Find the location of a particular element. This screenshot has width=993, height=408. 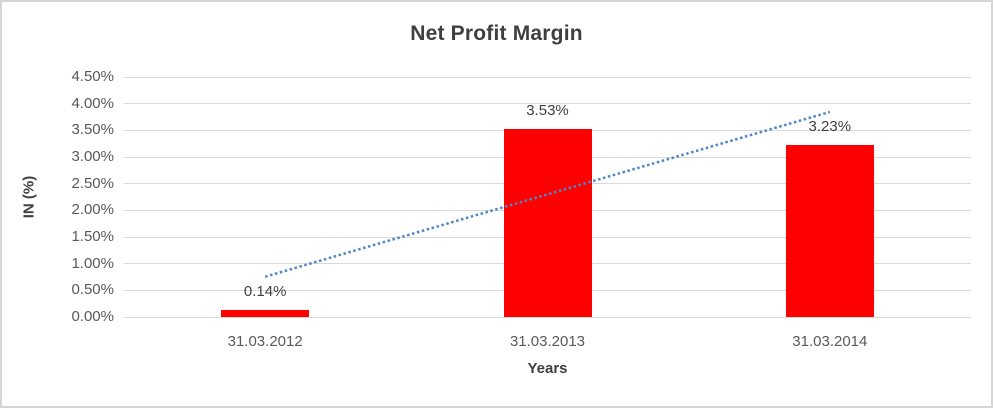

y-axis-tick-label: 3.00% is located at coordinates (92, 156).